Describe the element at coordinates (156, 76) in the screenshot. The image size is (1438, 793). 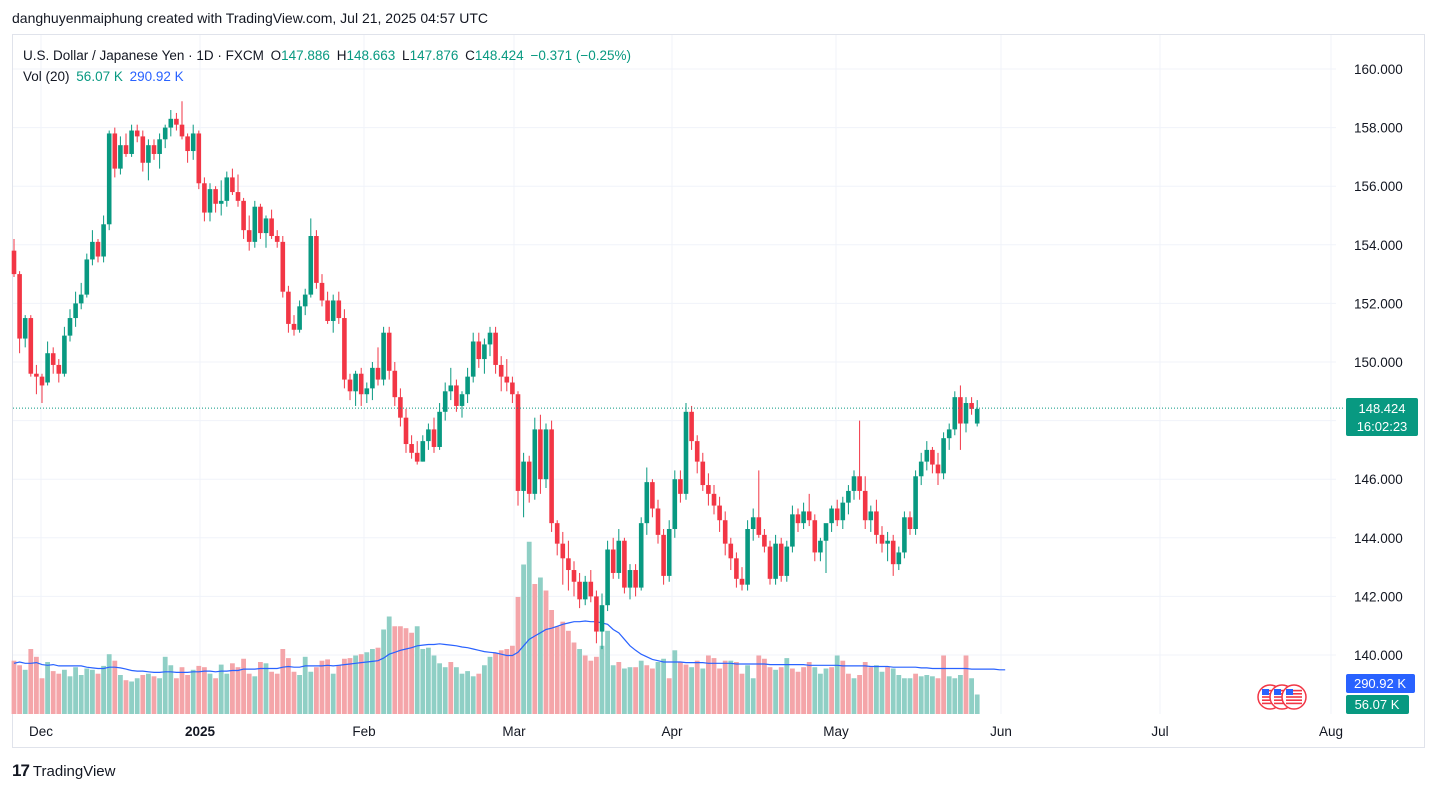
I see `legend-volume-ma-value: 290.92 K` at that location.